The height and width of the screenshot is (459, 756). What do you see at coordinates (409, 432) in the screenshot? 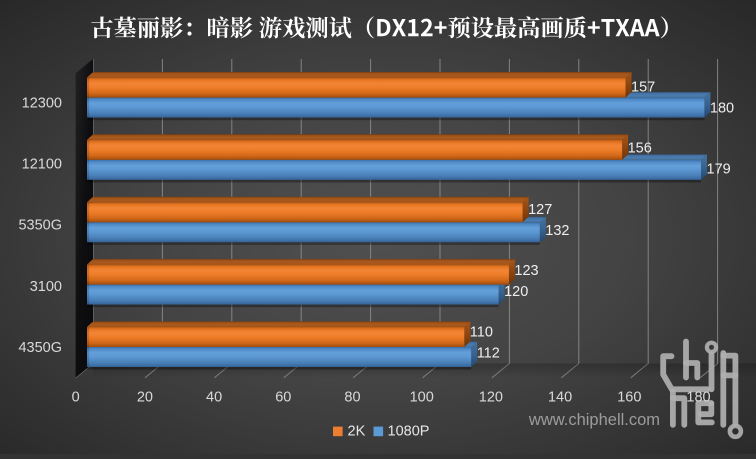
I see `svg-text: 1080P` at bounding box center [409, 432].